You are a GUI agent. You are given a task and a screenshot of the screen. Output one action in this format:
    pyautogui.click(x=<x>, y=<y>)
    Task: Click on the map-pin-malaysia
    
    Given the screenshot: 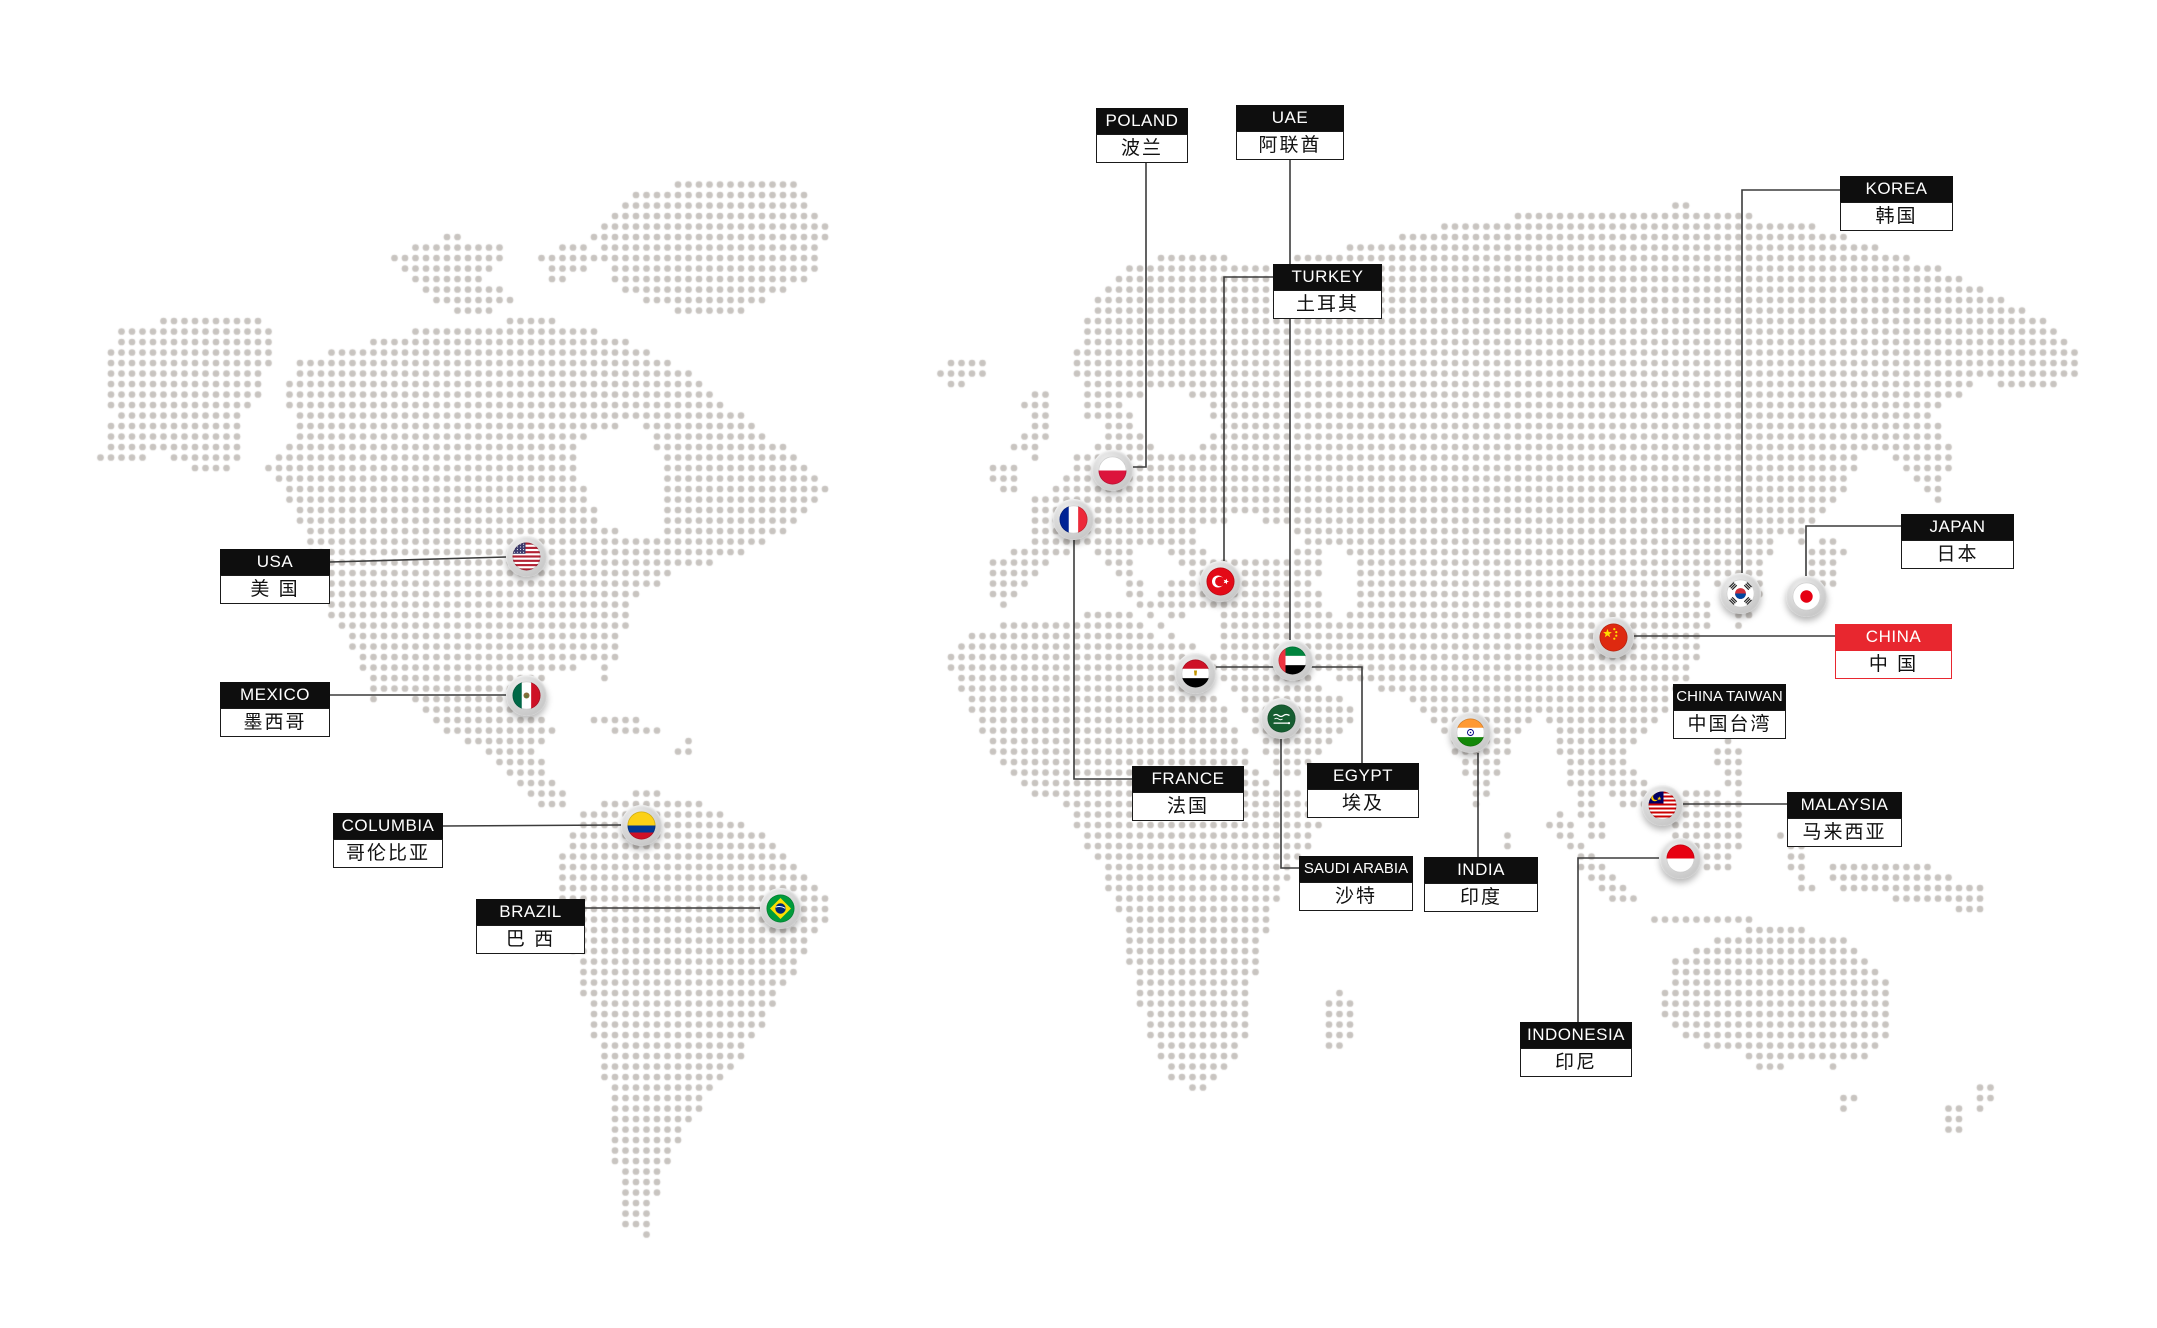 What is the action you would take?
    pyautogui.click(x=1662, y=805)
    